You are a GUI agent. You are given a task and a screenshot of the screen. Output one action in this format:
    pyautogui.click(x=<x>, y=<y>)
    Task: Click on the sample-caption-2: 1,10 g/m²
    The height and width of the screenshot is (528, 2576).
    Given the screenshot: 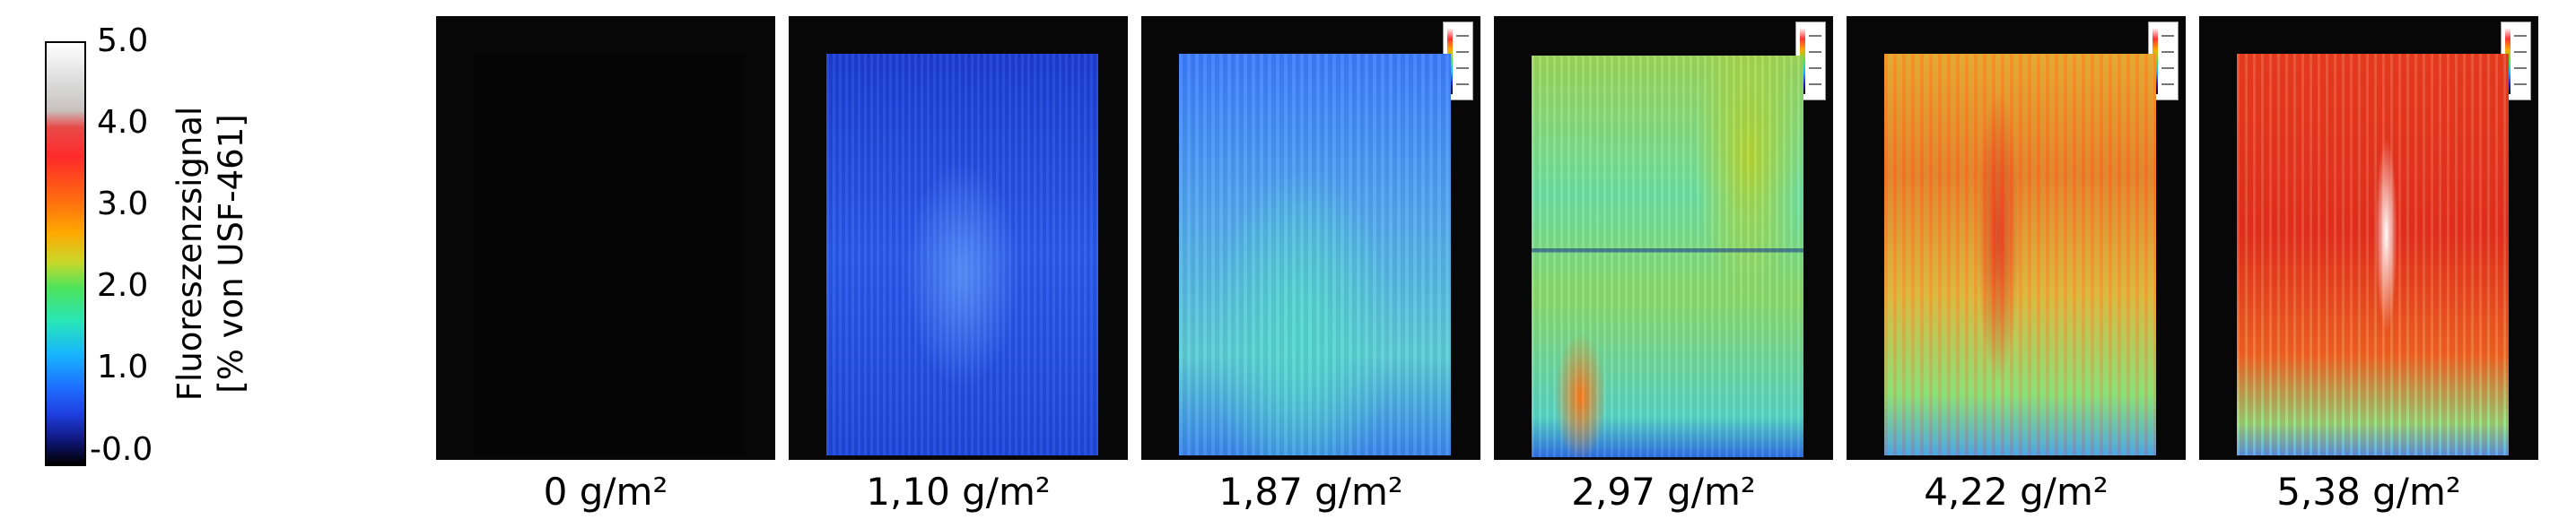 What is the action you would take?
    pyautogui.click(x=958, y=492)
    